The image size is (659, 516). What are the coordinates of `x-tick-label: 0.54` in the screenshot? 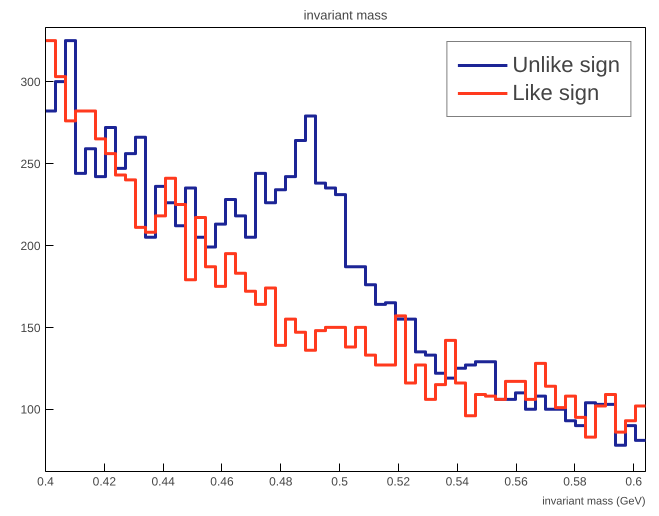 It's located at (458, 481).